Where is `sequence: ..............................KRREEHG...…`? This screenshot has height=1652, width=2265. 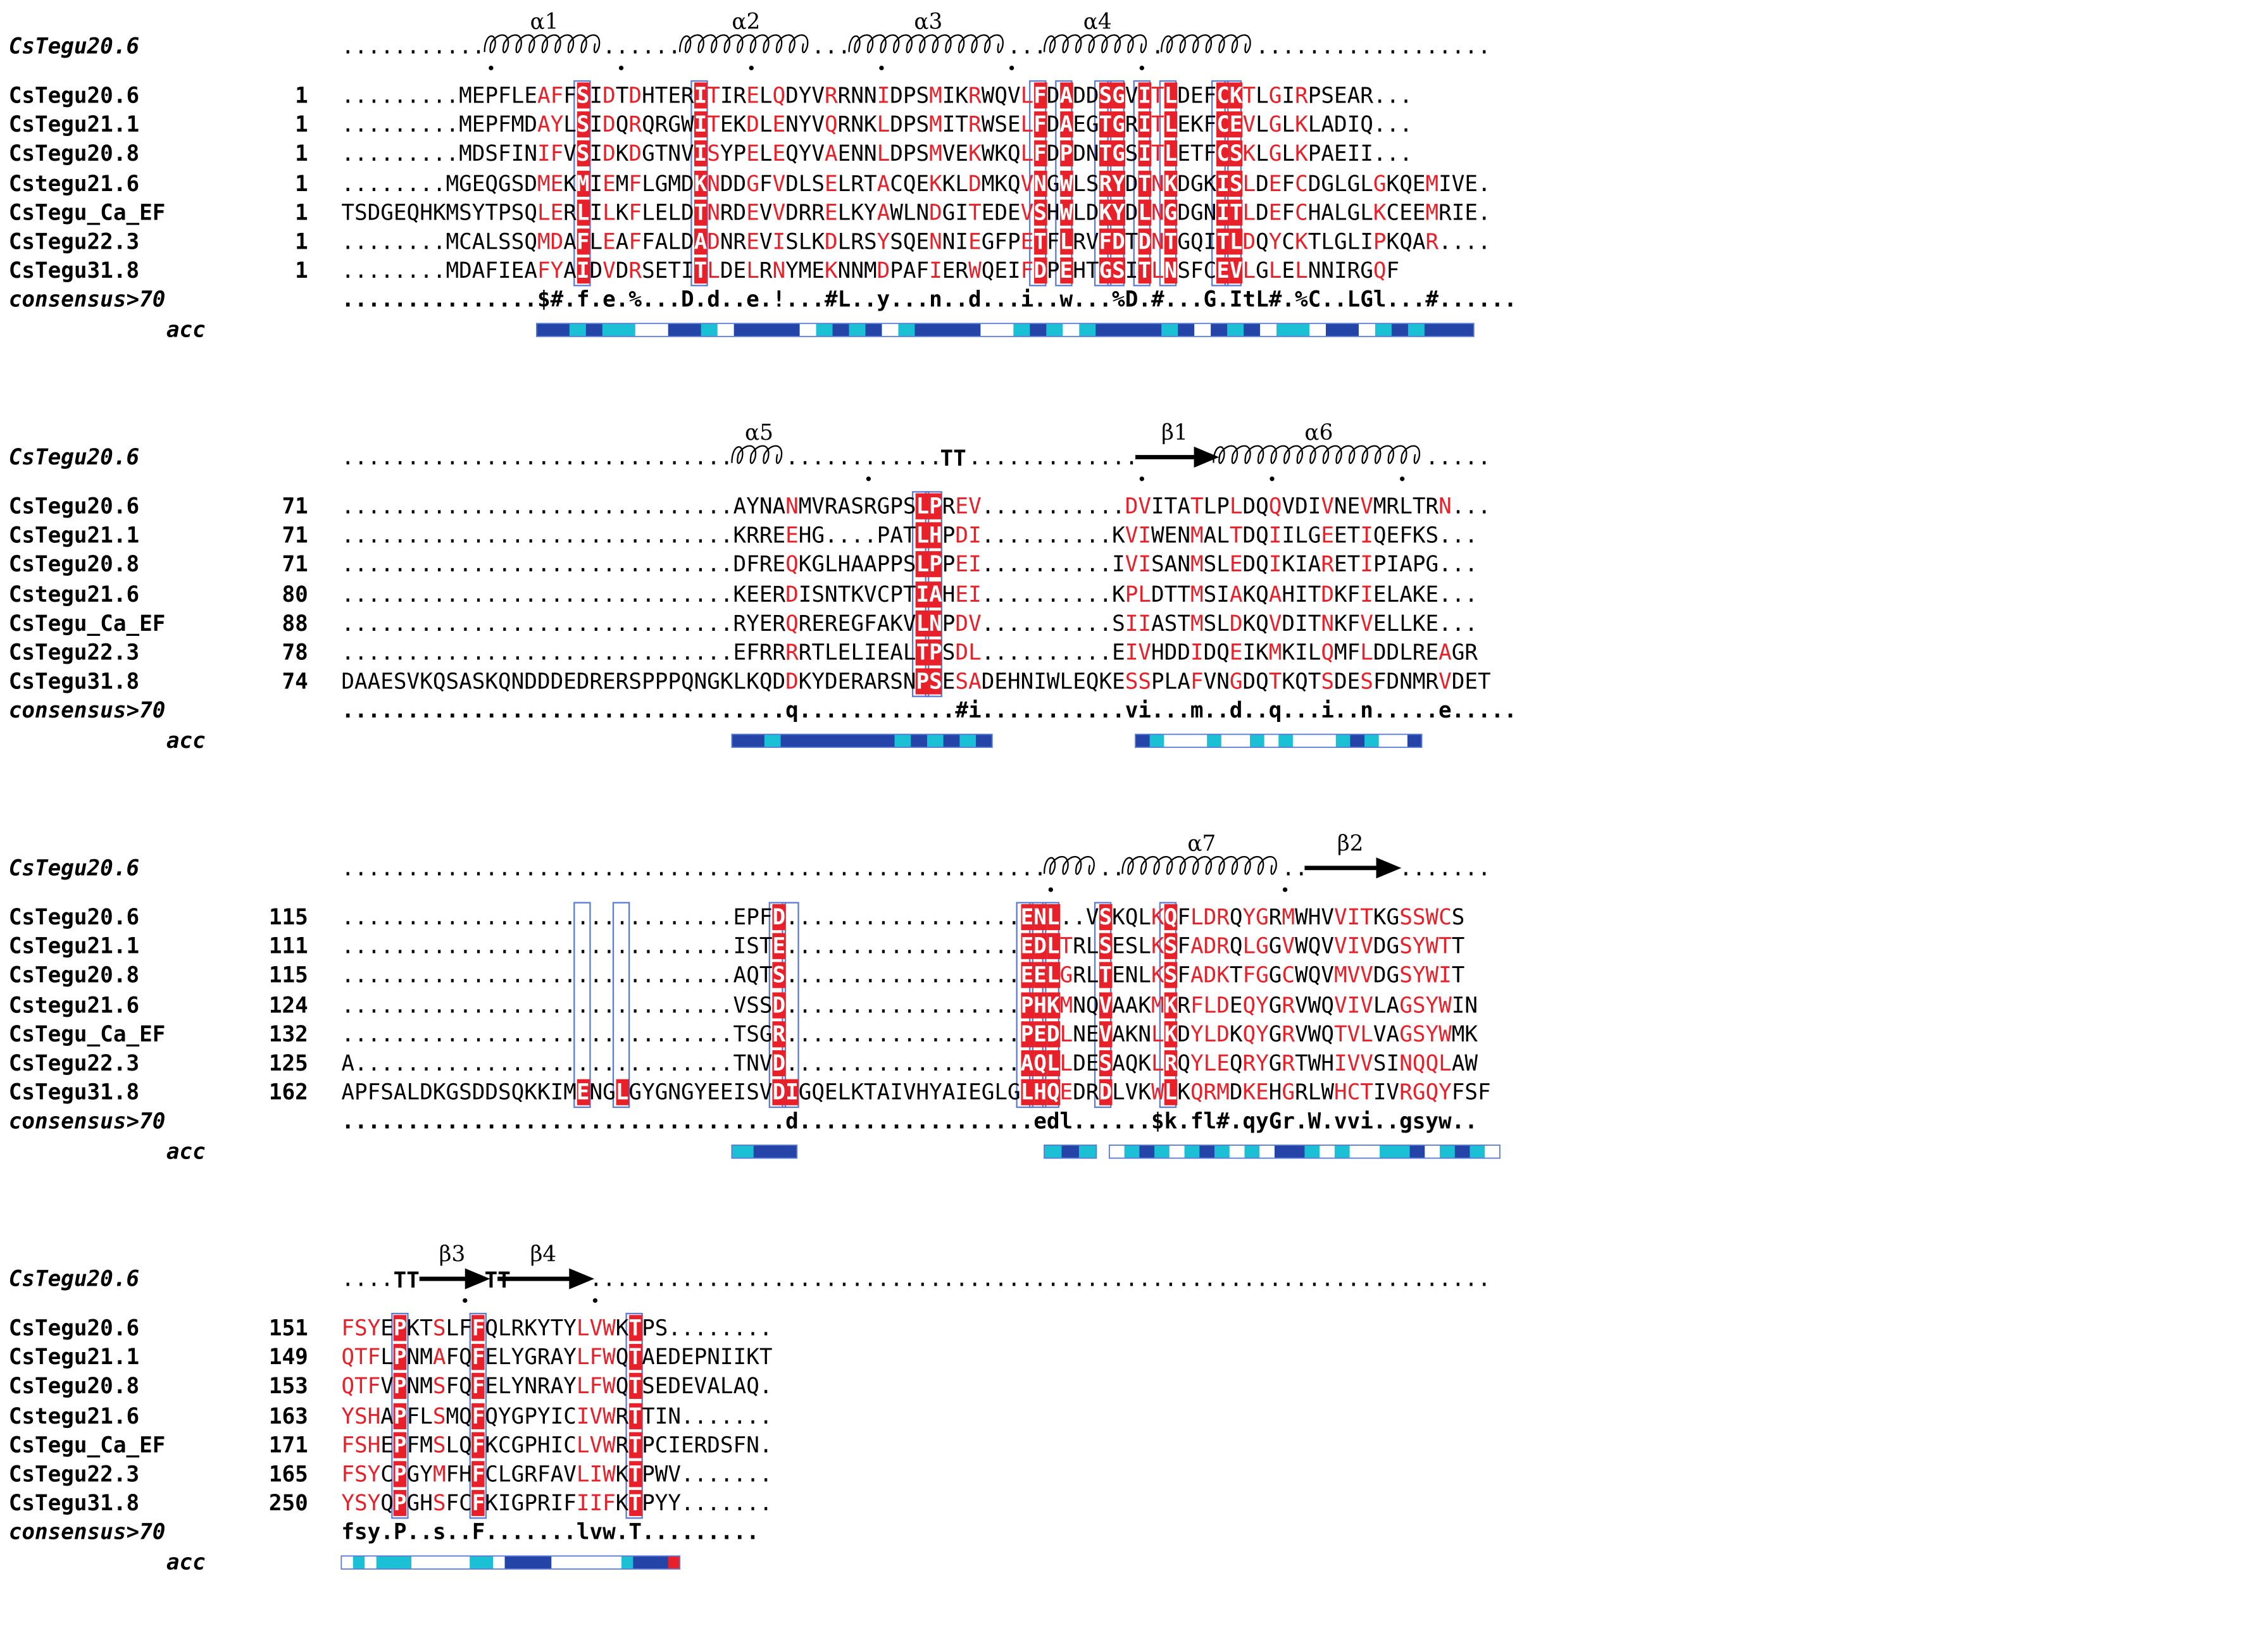
sequence: ..............................KRREEHG...… is located at coordinates (909, 535).